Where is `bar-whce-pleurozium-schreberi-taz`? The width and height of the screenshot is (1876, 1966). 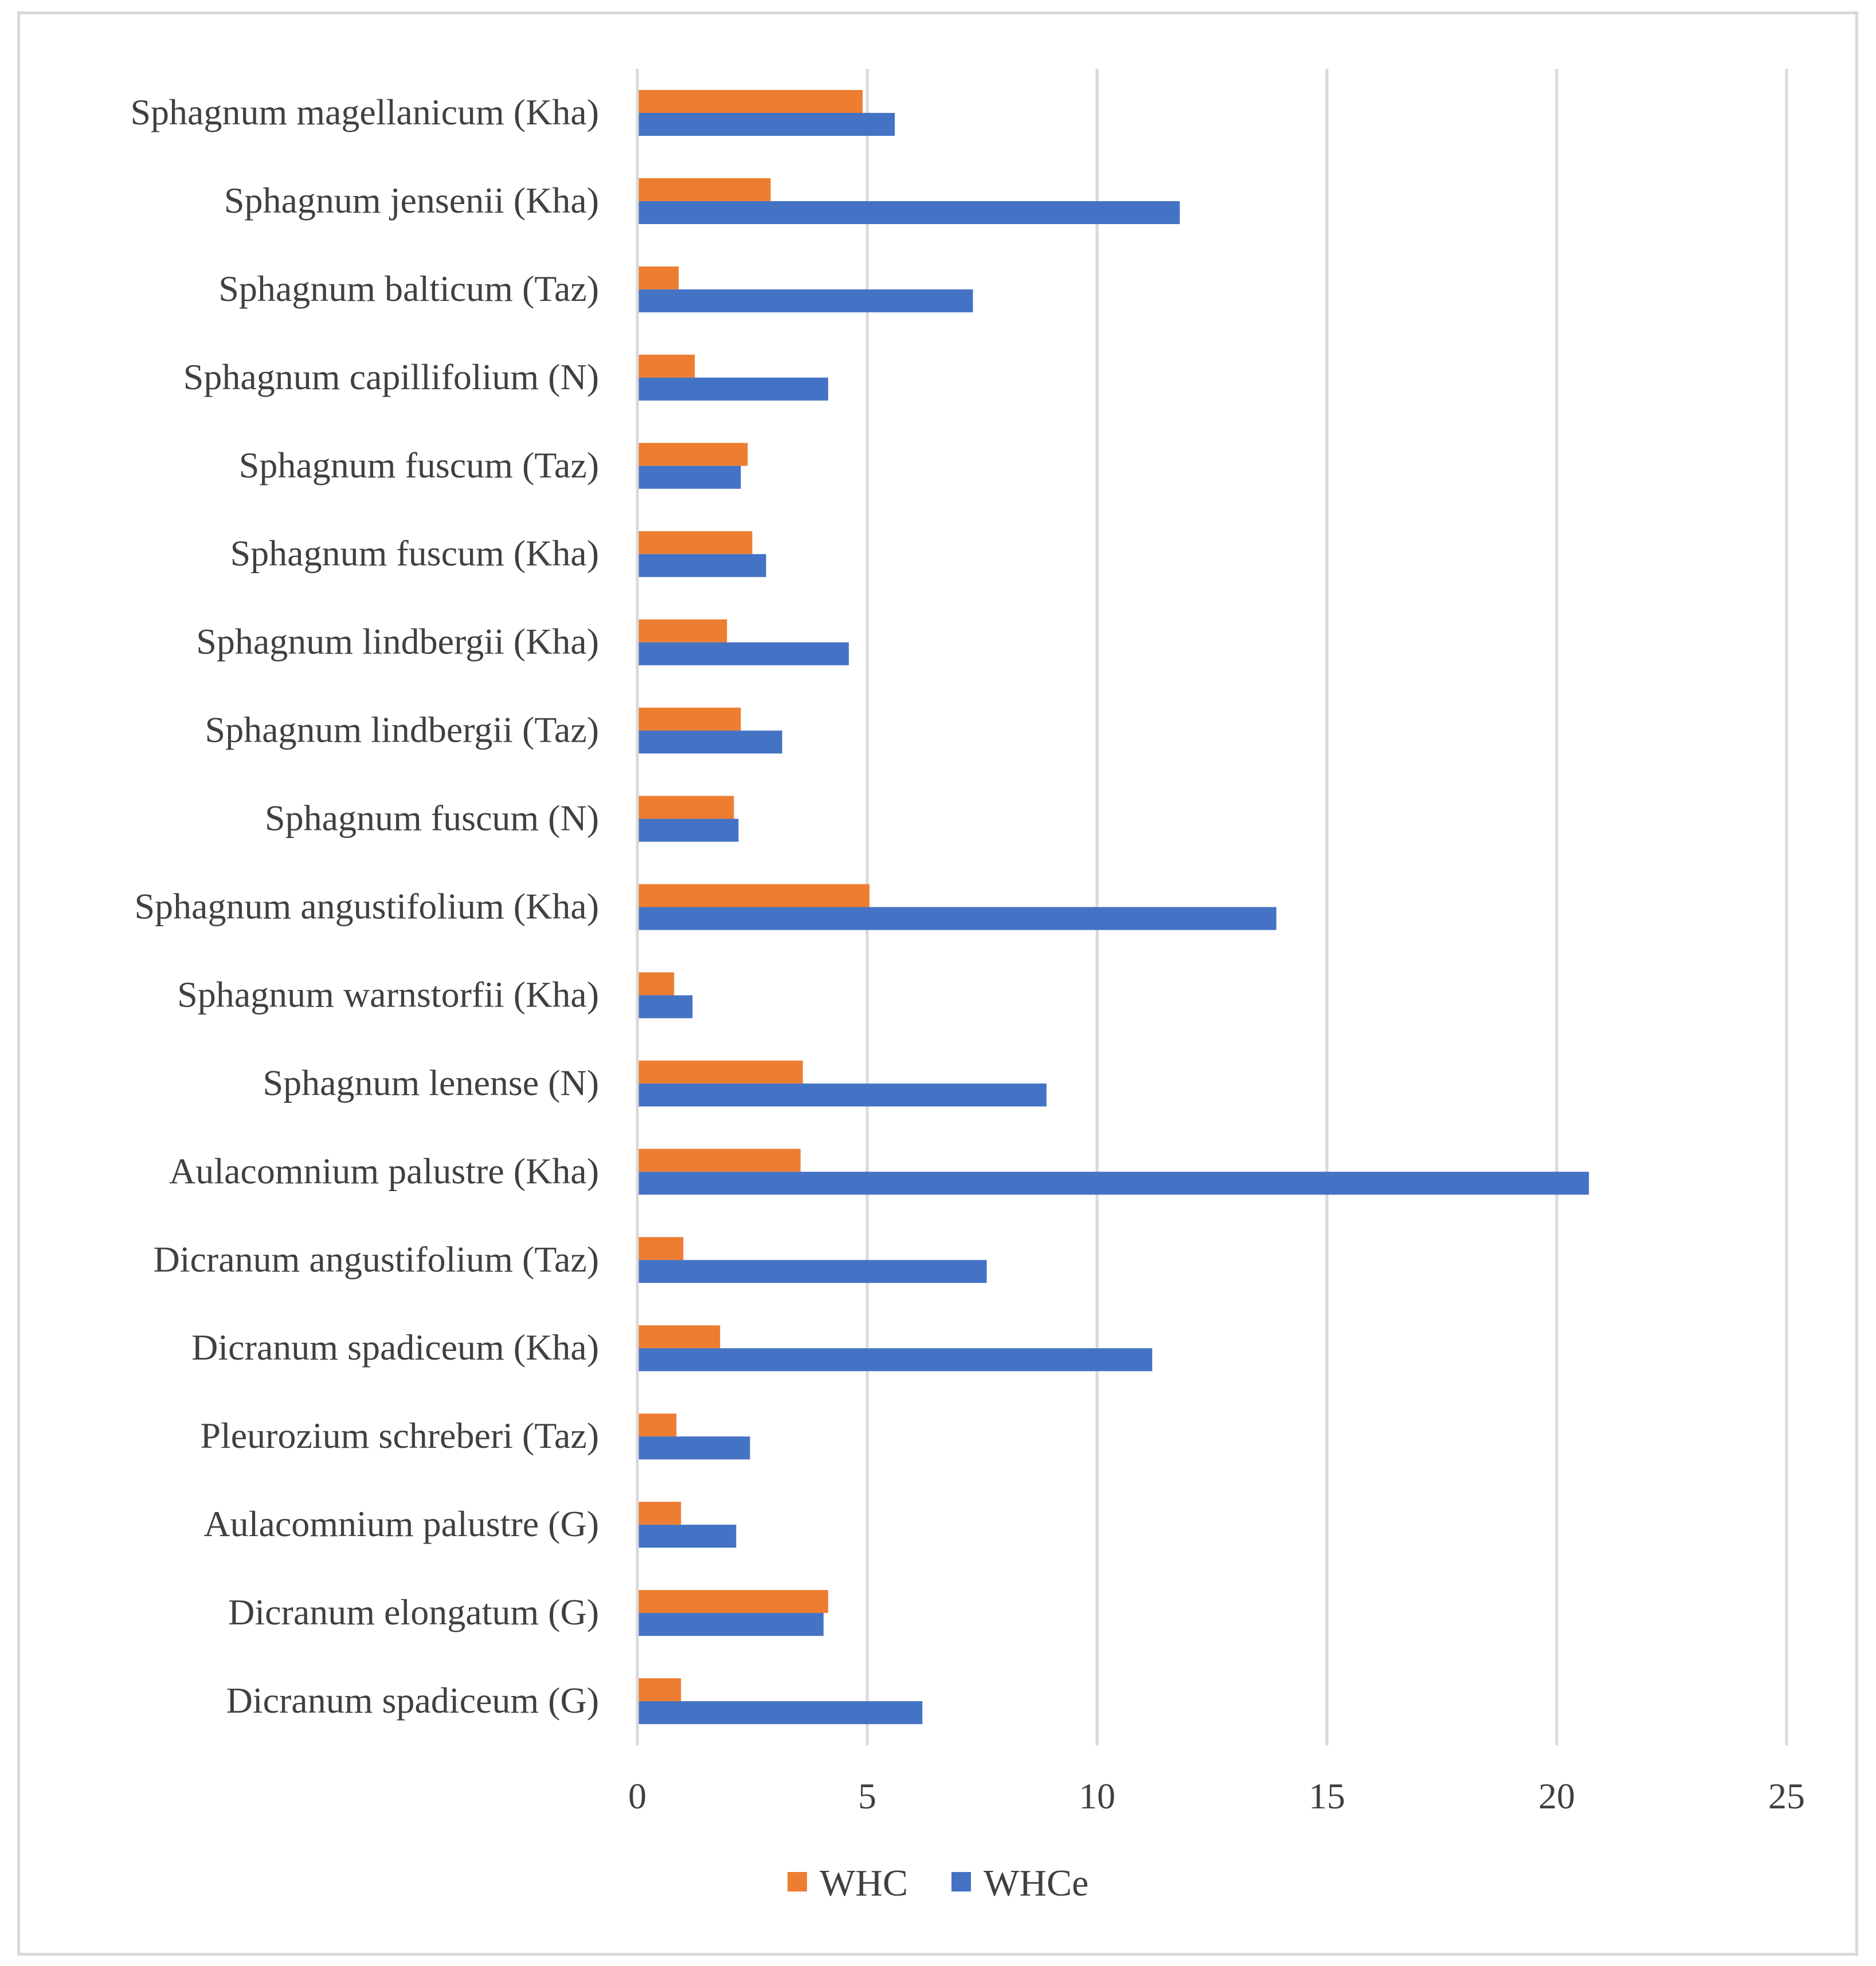
bar-whce-pleurozium-schreberi-taz is located at coordinates (693, 1448).